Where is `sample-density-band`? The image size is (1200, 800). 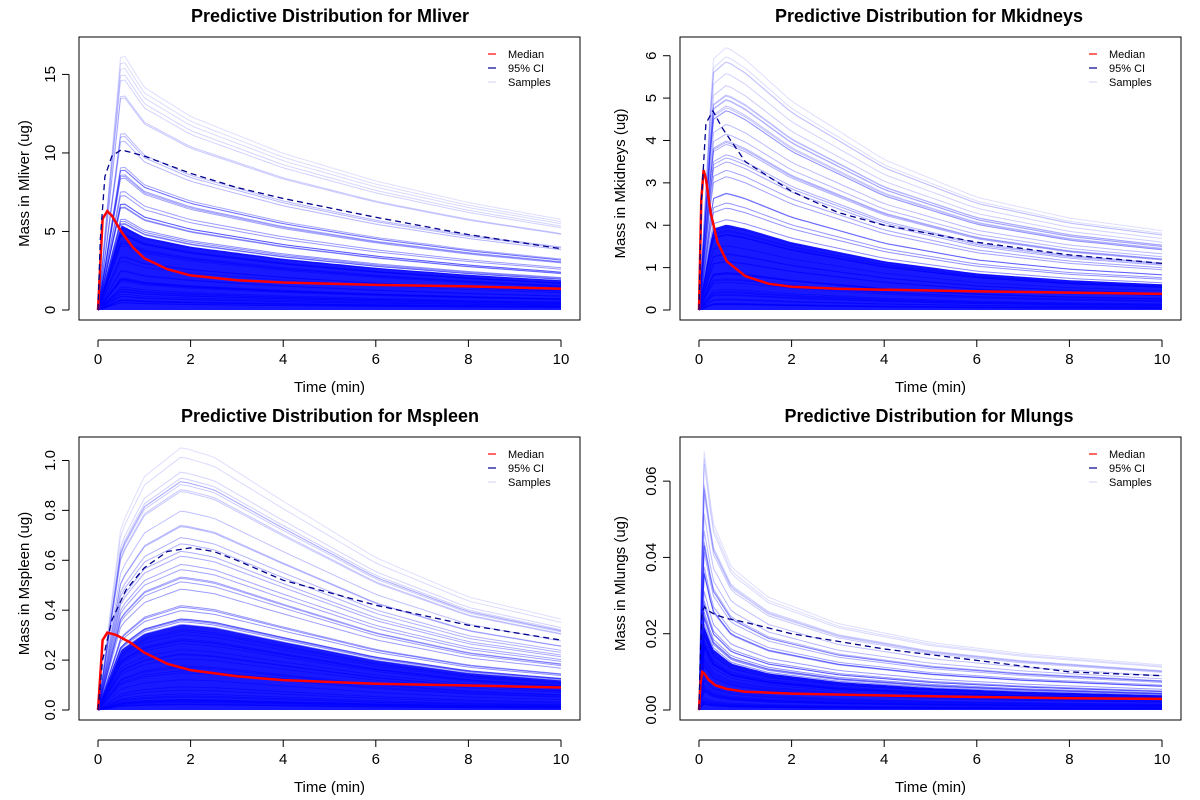 sample-density-band is located at coordinates (329, 667).